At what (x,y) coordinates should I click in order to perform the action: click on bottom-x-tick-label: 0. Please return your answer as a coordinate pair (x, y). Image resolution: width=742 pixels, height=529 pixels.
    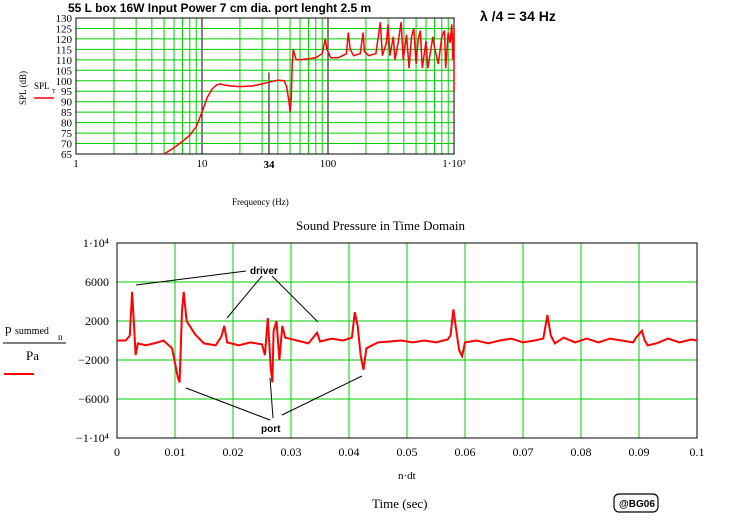
    Looking at the image, I should click on (117, 452).